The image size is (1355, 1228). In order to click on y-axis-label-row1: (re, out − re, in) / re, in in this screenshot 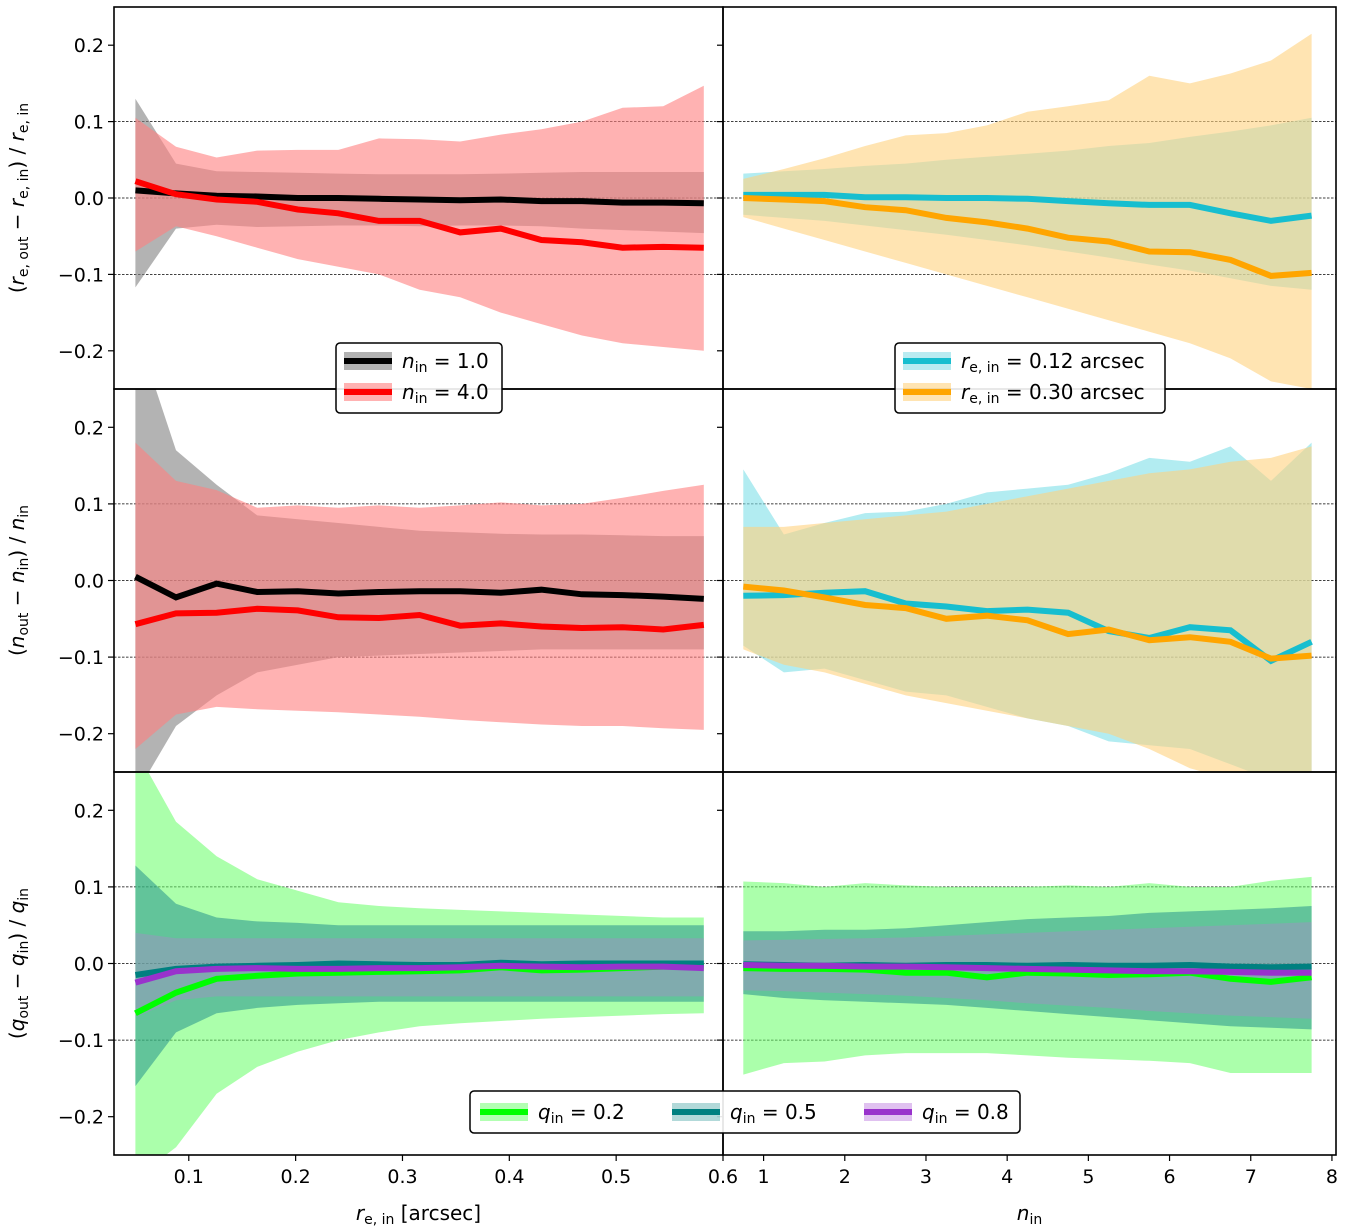, I will do `click(18, 198)`.